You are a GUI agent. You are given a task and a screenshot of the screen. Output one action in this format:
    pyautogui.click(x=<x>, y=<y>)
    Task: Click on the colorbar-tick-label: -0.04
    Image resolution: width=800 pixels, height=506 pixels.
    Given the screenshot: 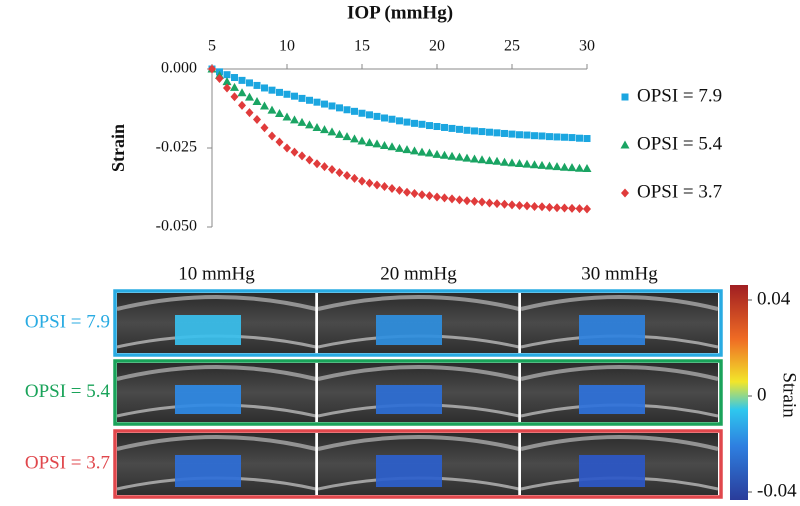 What is the action you would take?
    pyautogui.click(x=777, y=490)
    